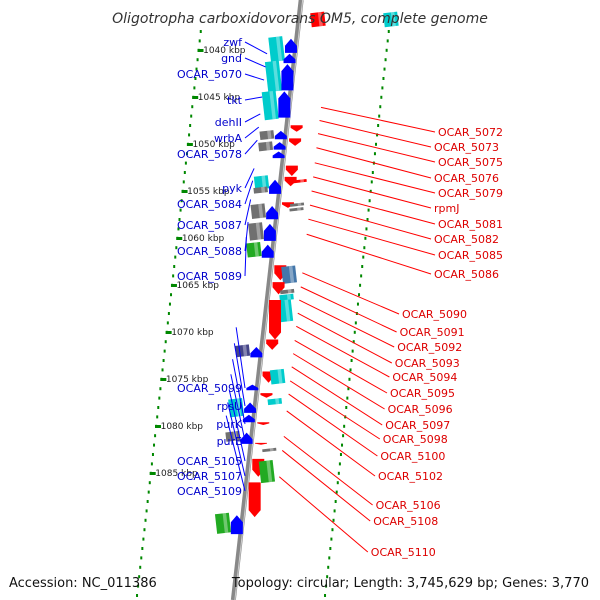  What do you see at coordinates (213, 145) in the screenshot?
I see `kbp-label: 1050 kbp` at bounding box center [213, 145].